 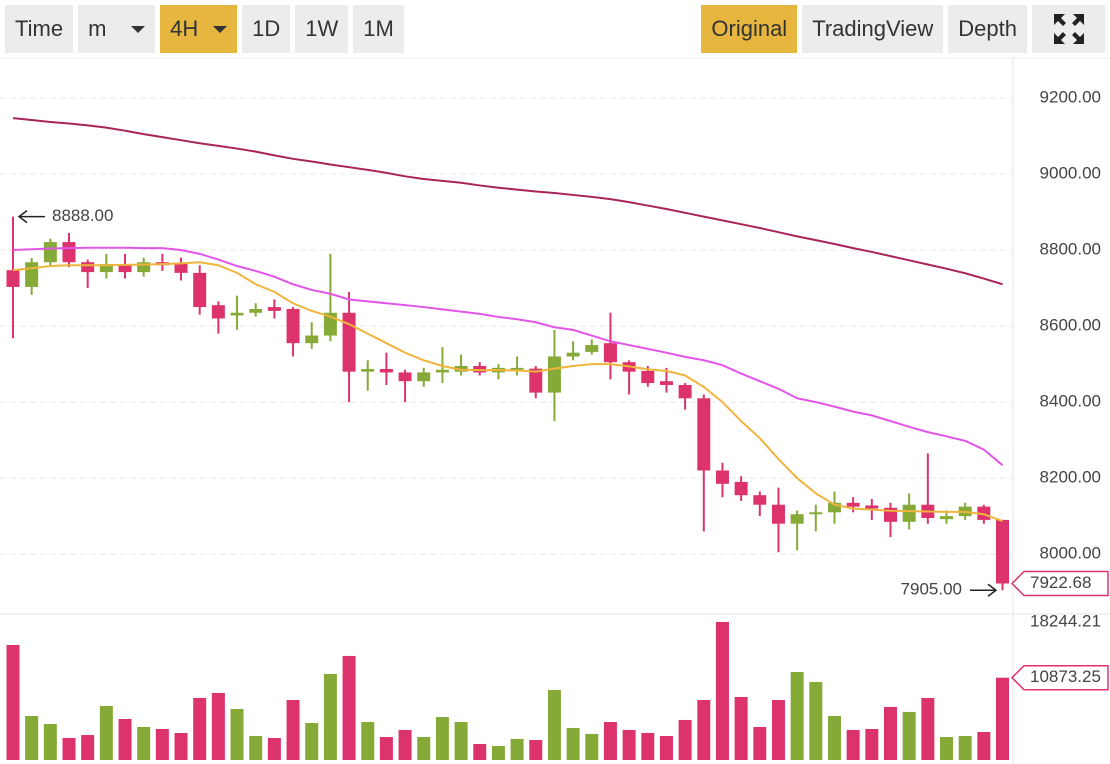 I want to click on toolbar-button: TradingView, so click(x=873, y=29).